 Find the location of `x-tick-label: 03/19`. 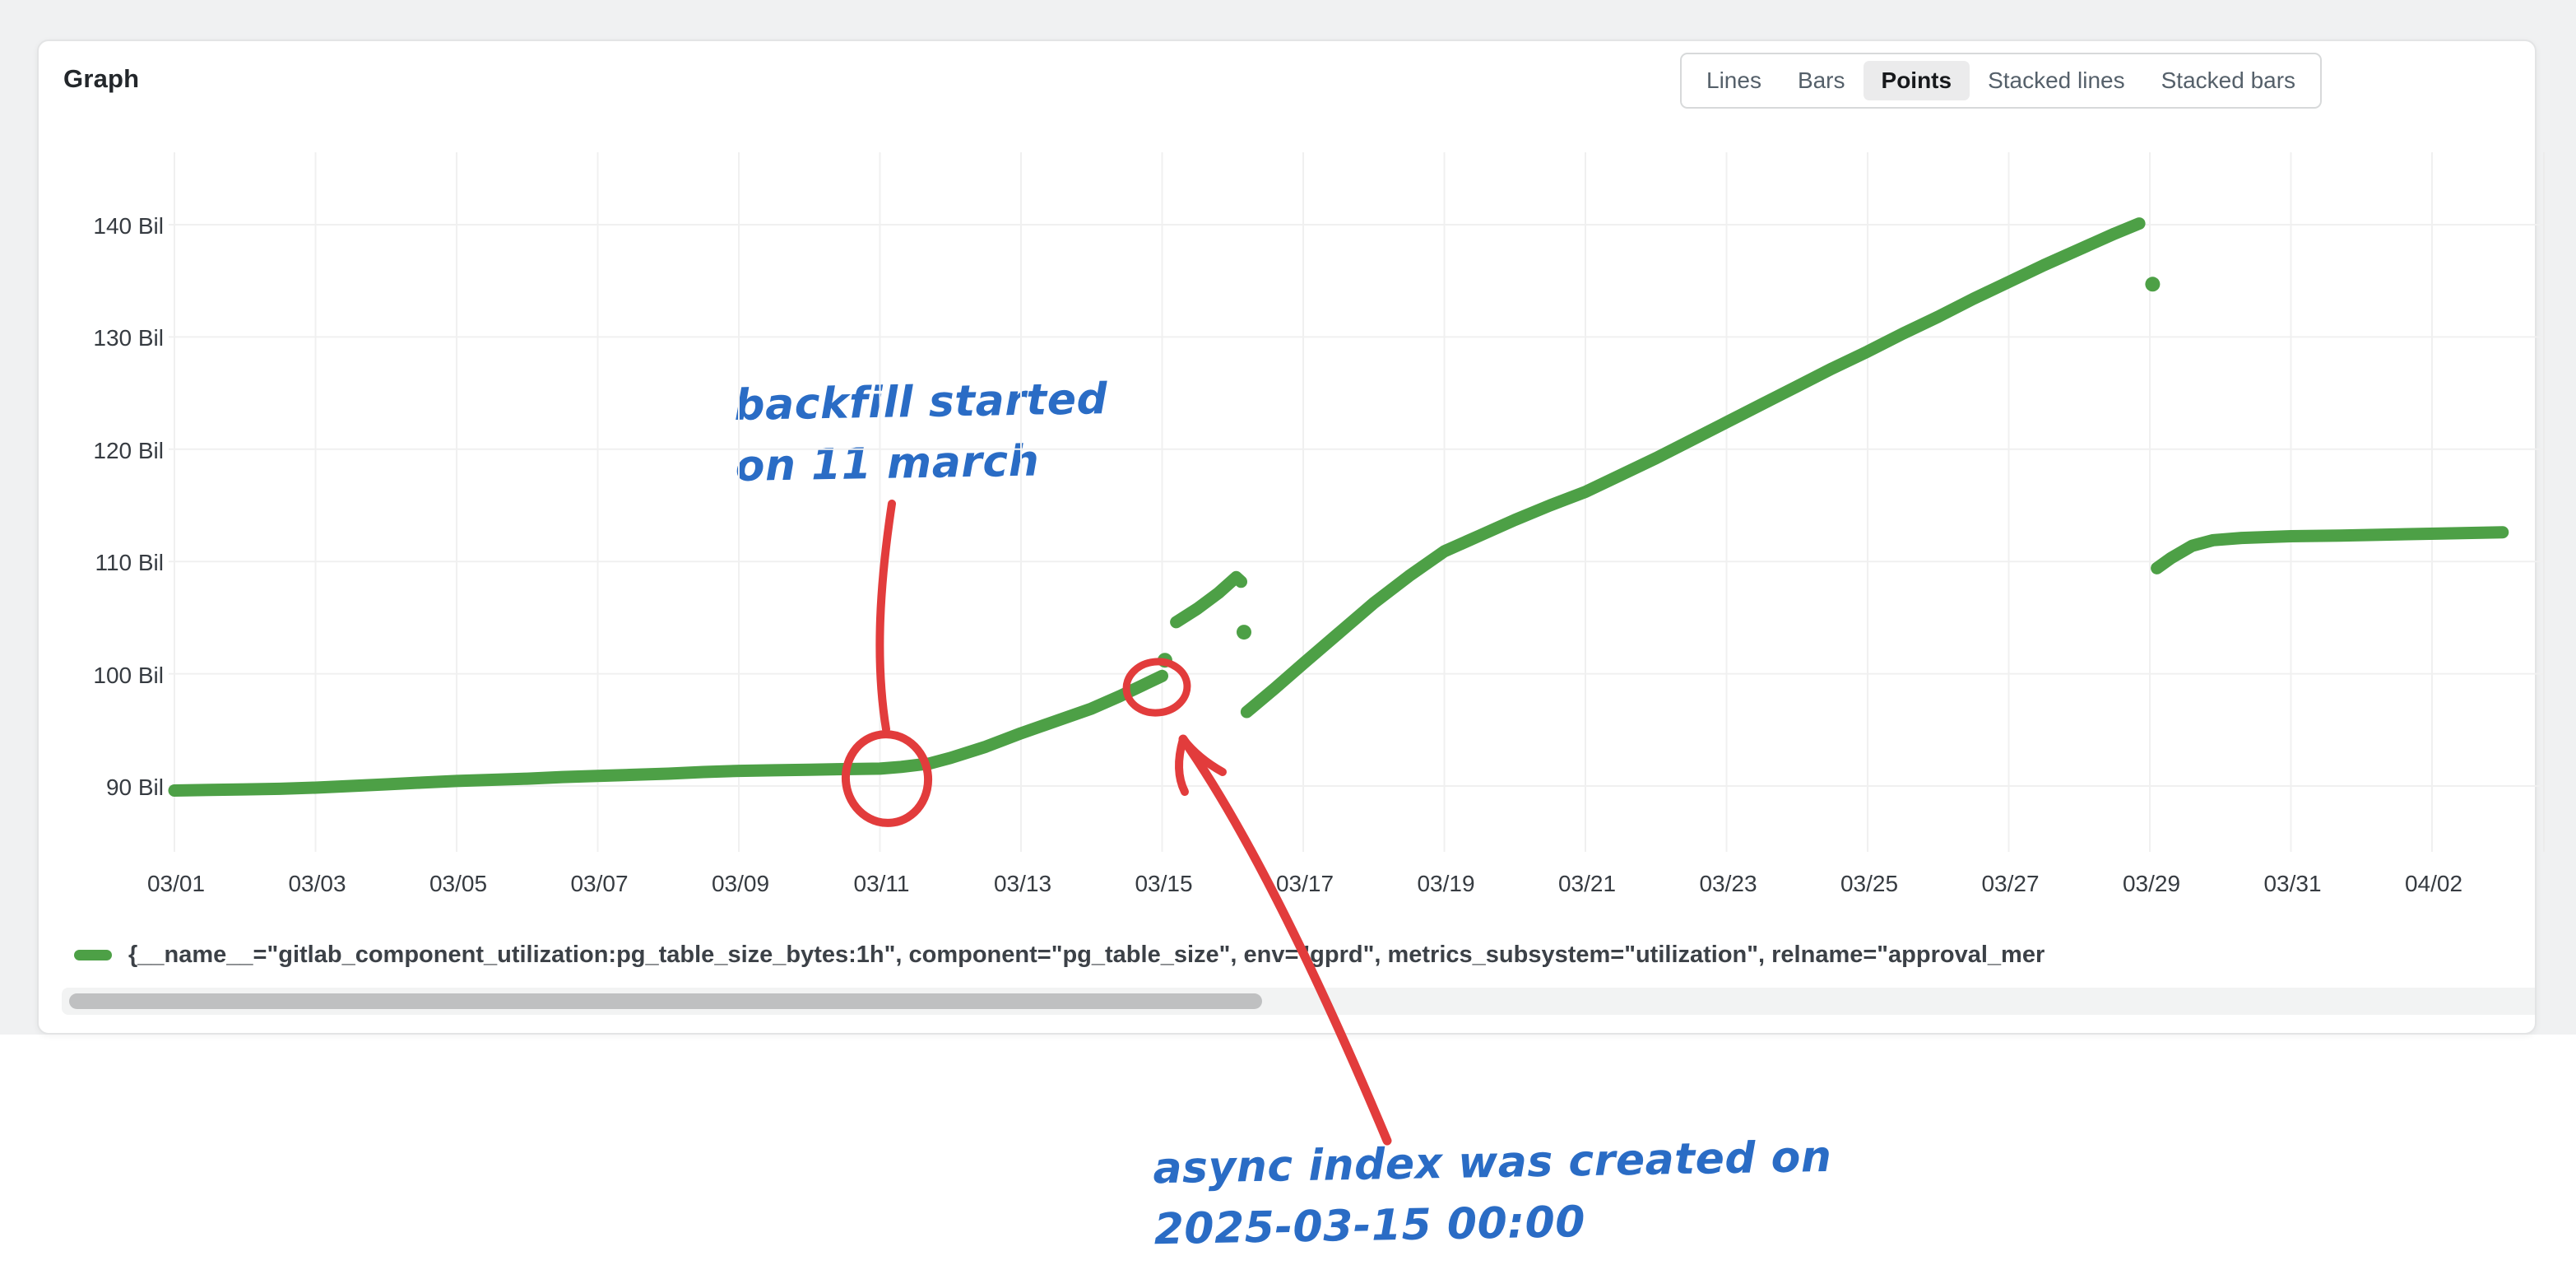

x-tick-label: 03/19 is located at coordinates (1446, 883).